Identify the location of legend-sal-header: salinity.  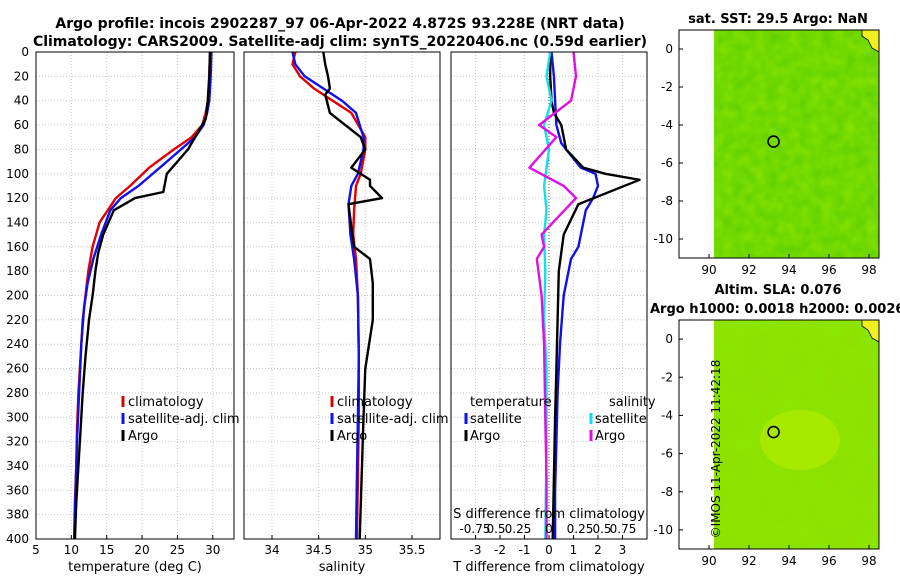
(632, 402).